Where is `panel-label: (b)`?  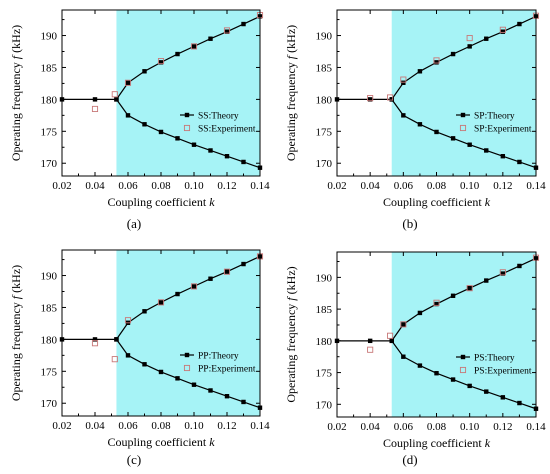
panel-label: (b) is located at coordinates (409, 223).